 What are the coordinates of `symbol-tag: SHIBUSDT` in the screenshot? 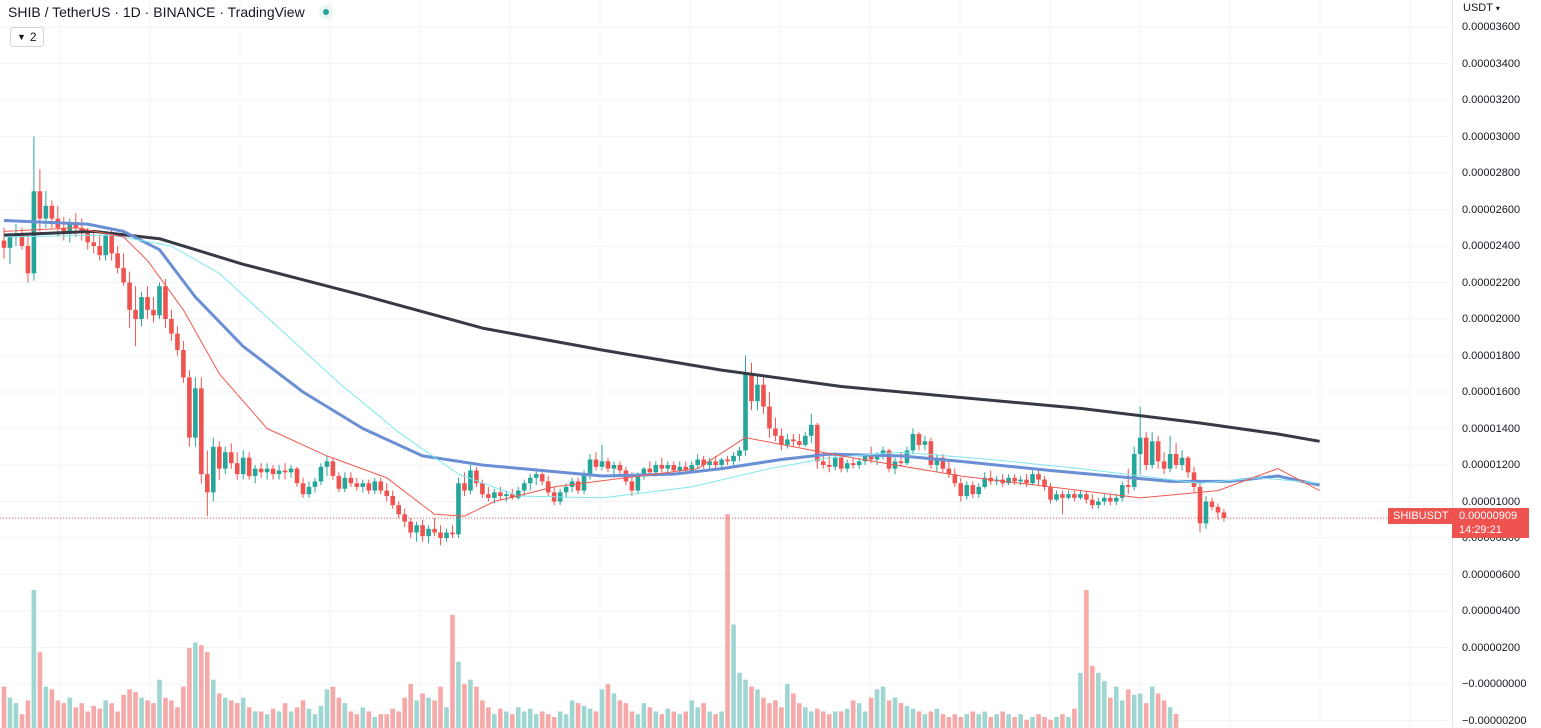 It's located at (1421, 516).